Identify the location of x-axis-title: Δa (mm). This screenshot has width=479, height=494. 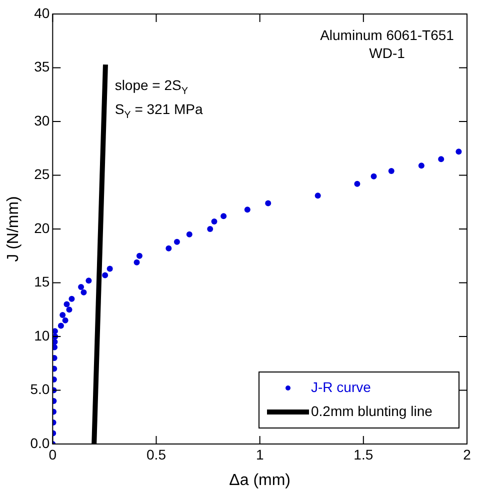
(260, 480).